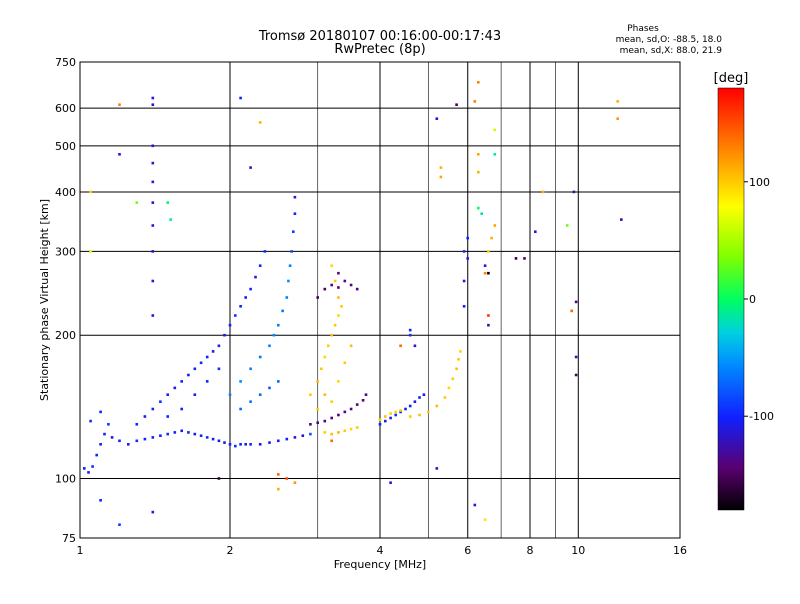 The height and width of the screenshot is (604, 800). What do you see at coordinates (65, 62) in the screenshot?
I see `y-tick-label: 750` at bounding box center [65, 62].